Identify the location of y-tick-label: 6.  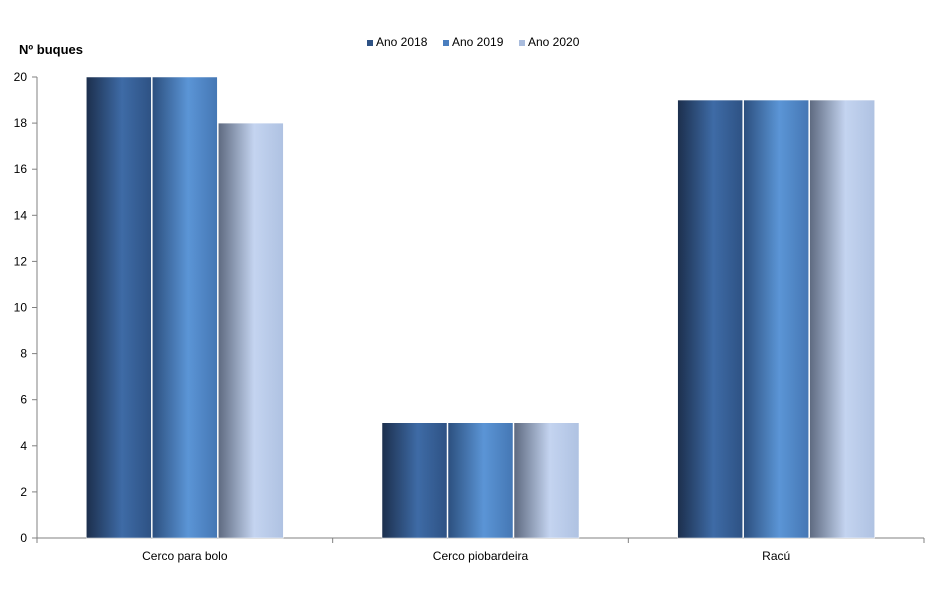
(23, 400).